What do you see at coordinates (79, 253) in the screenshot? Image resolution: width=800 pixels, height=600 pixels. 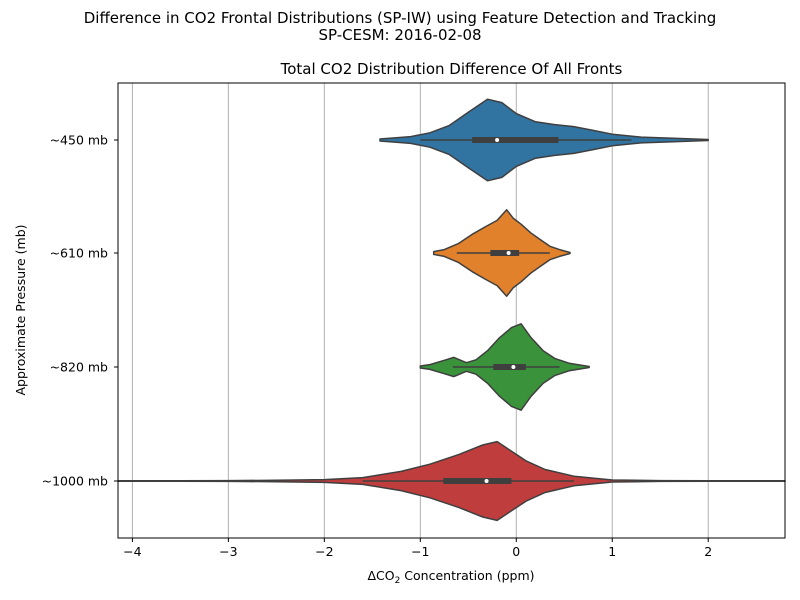 I see `y-tick-label: ~610 mb` at bounding box center [79, 253].